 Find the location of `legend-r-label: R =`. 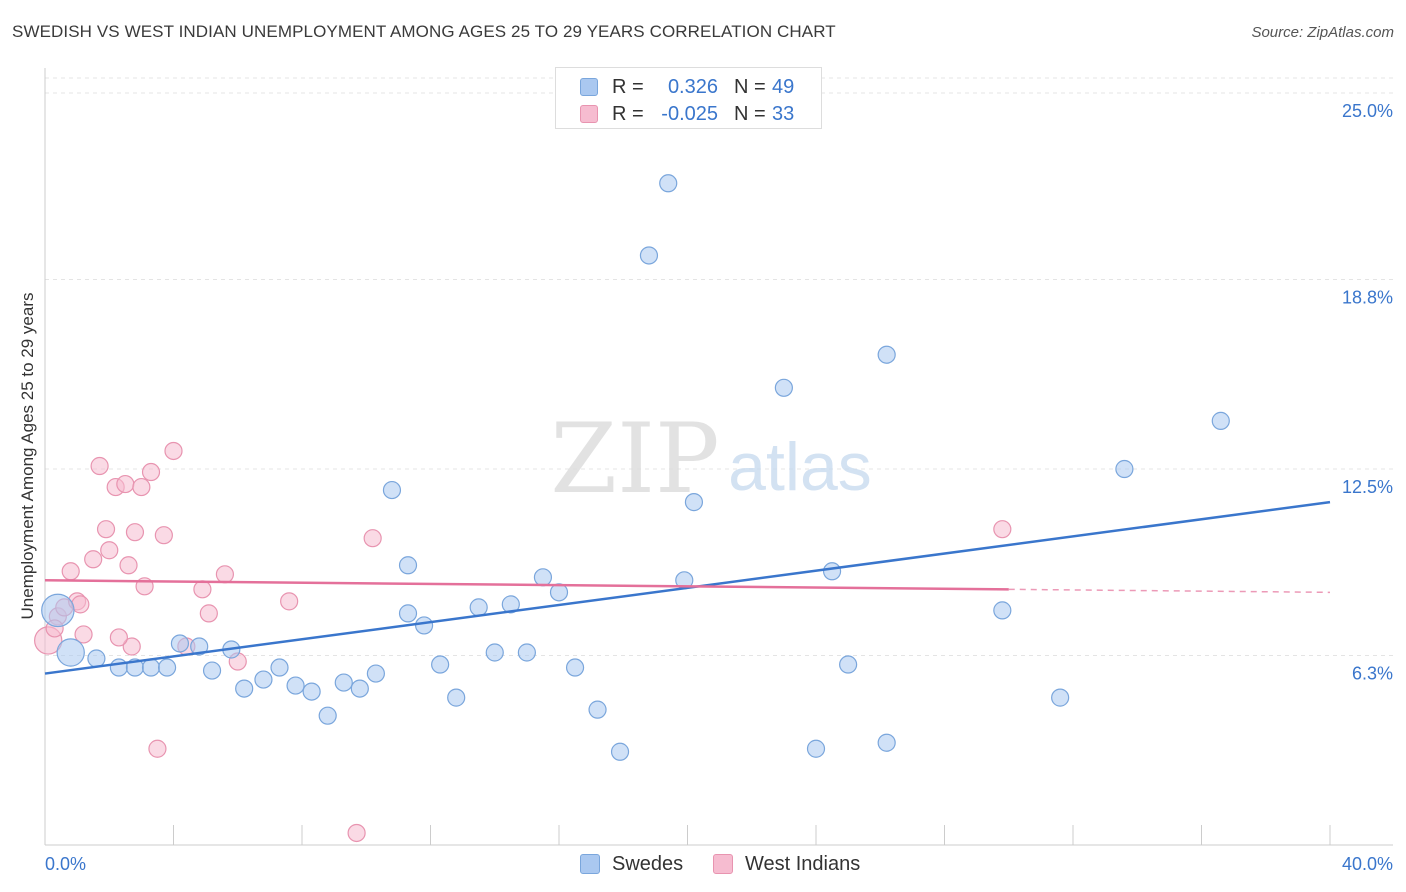

legend-r-label: R = is located at coordinates (628, 87).